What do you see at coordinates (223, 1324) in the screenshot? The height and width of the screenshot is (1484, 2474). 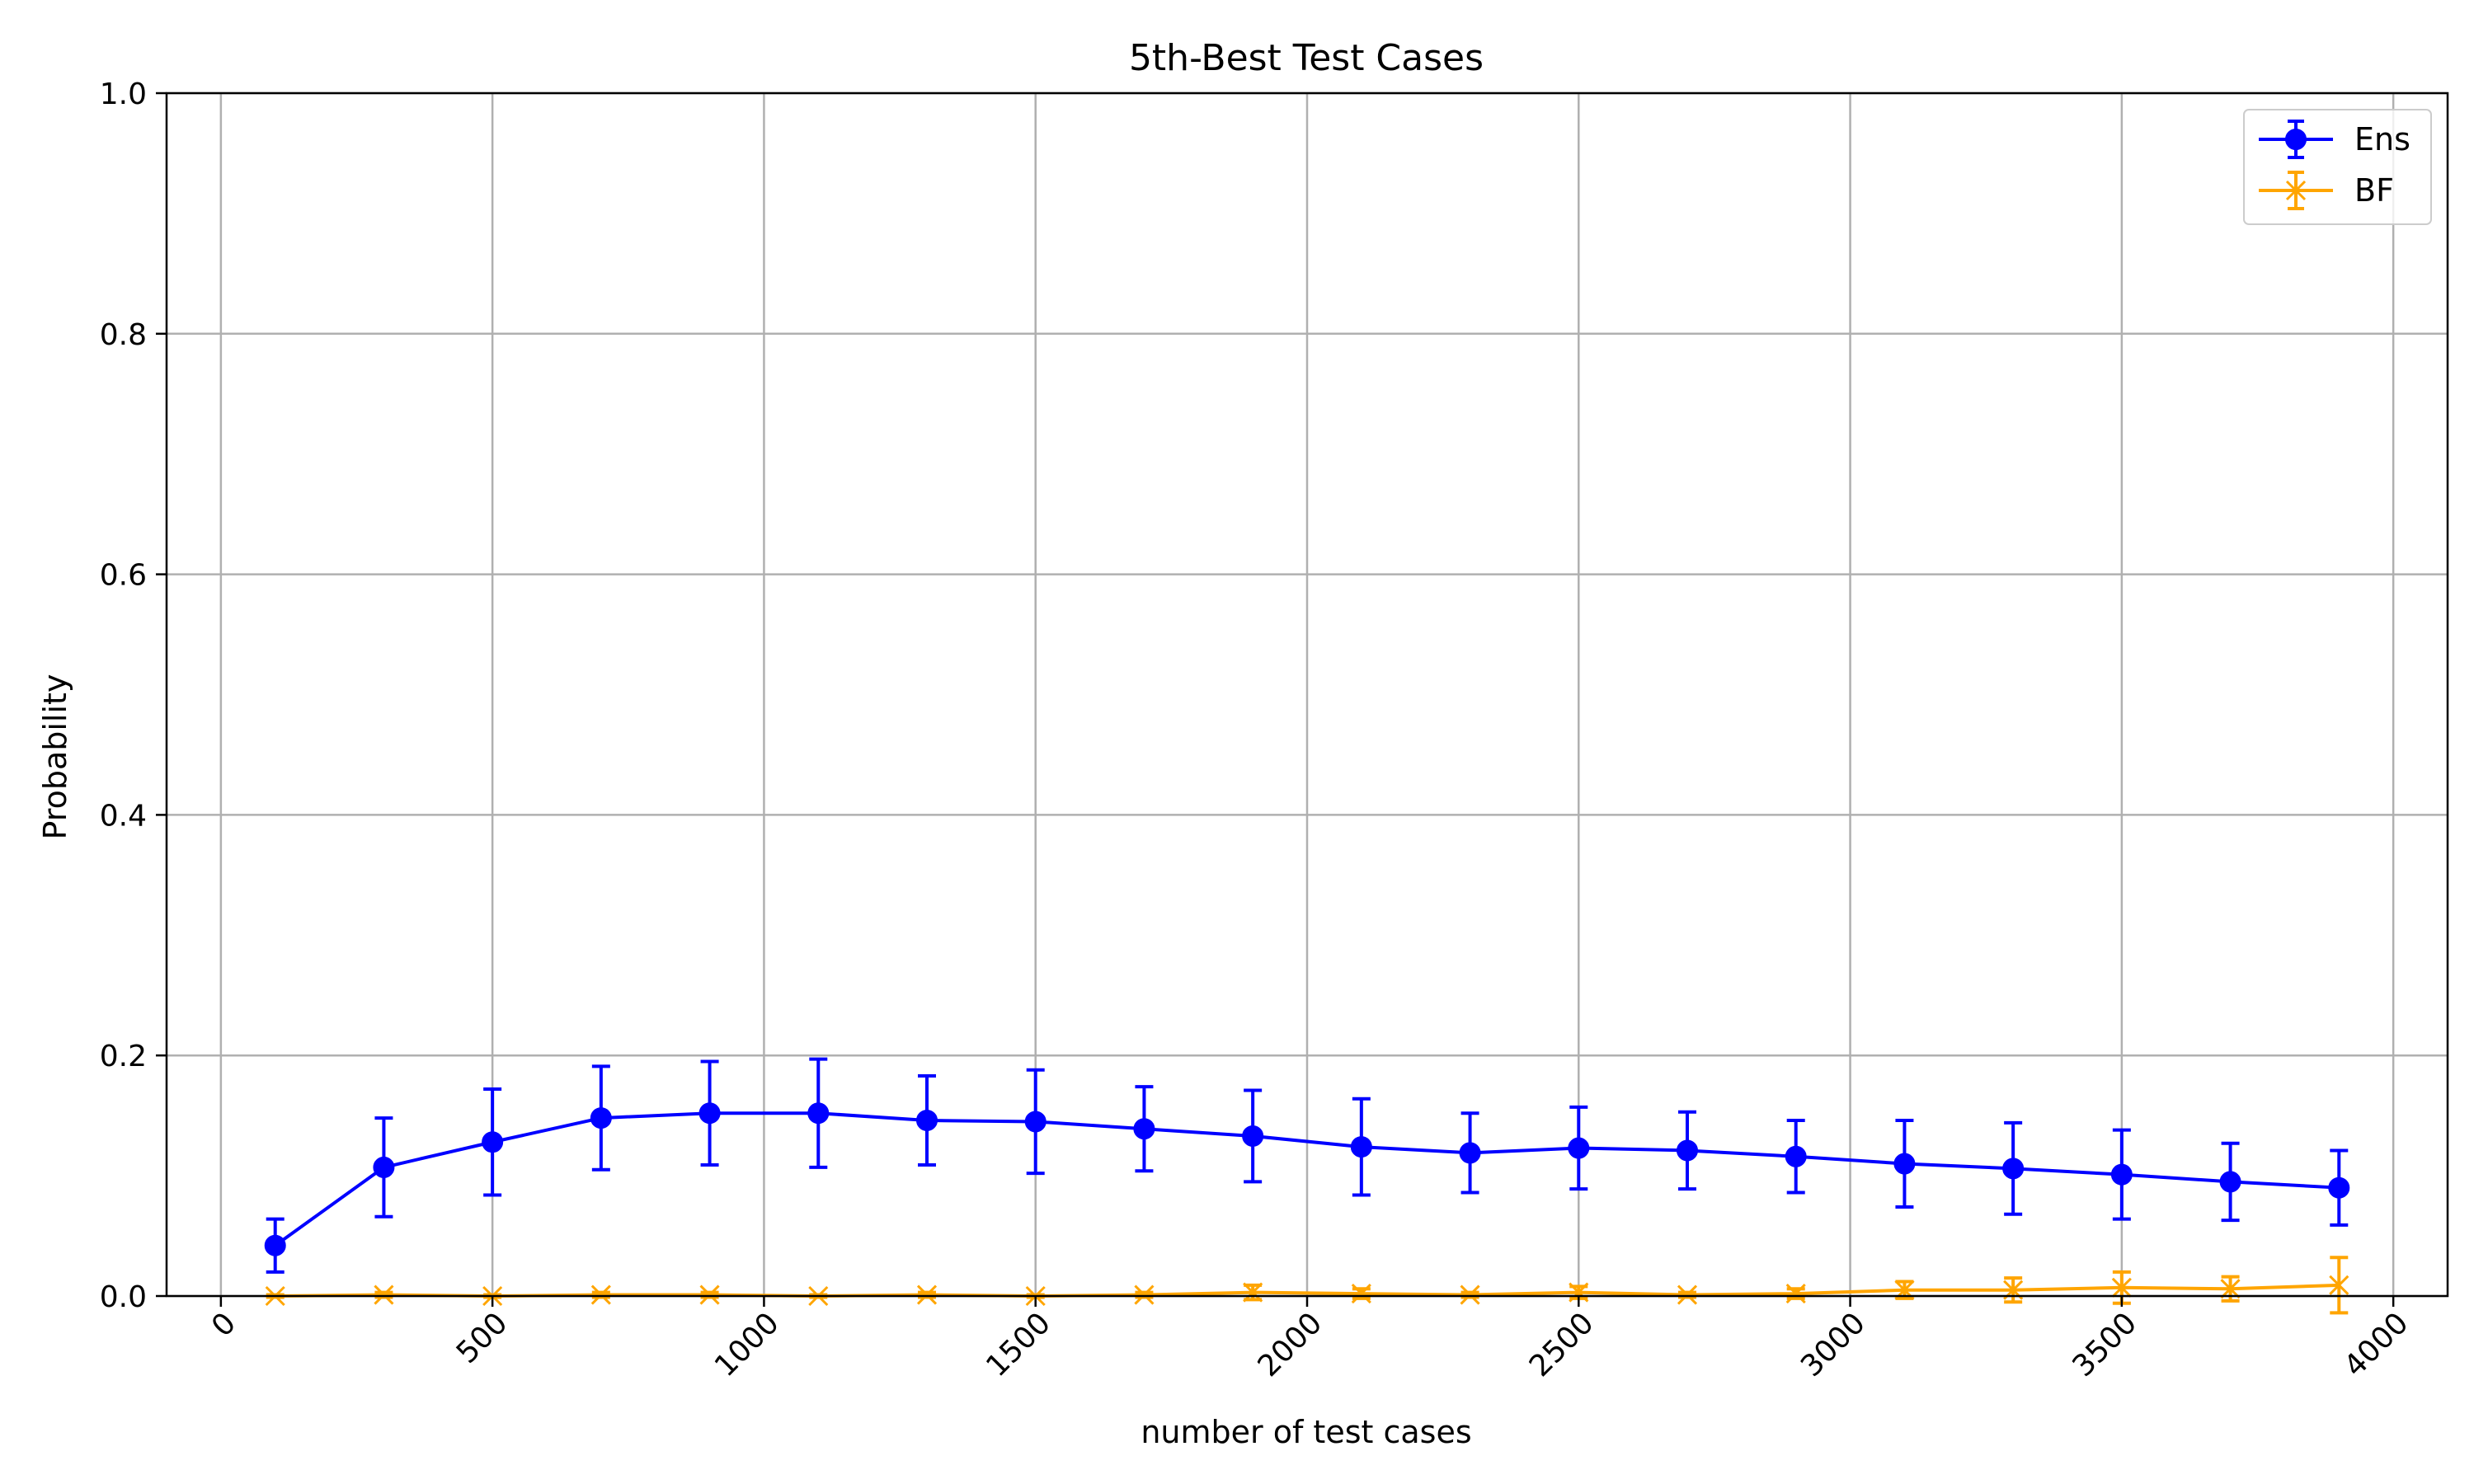 I see `x-tick-label: 0` at bounding box center [223, 1324].